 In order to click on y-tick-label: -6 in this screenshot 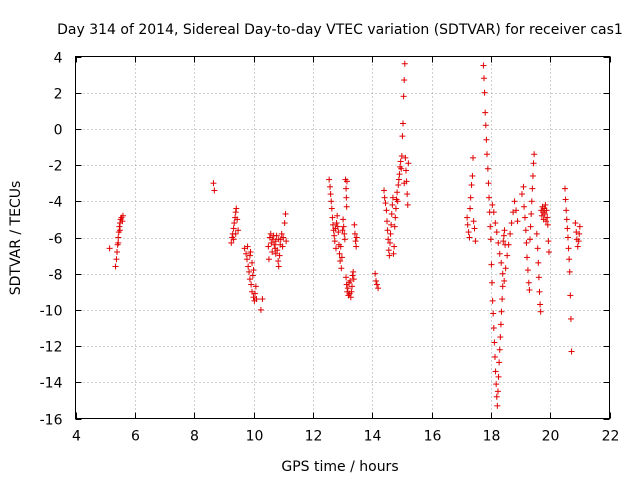, I will do `click(56, 240)`.